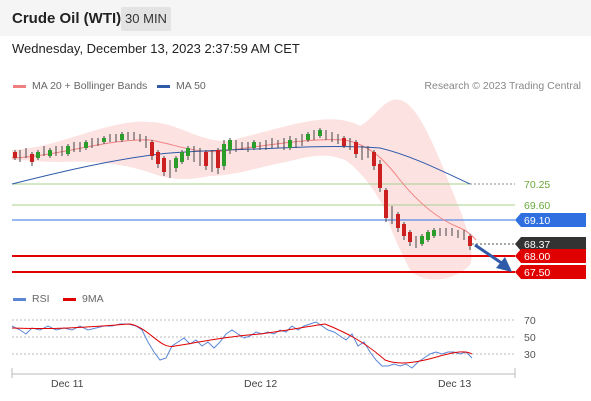 The width and height of the screenshot is (591, 401). What do you see at coordinates (260, 384) in the screenshot?
I see `x-tick-dec-12: Dec 12` at bounding box center [260, 384].